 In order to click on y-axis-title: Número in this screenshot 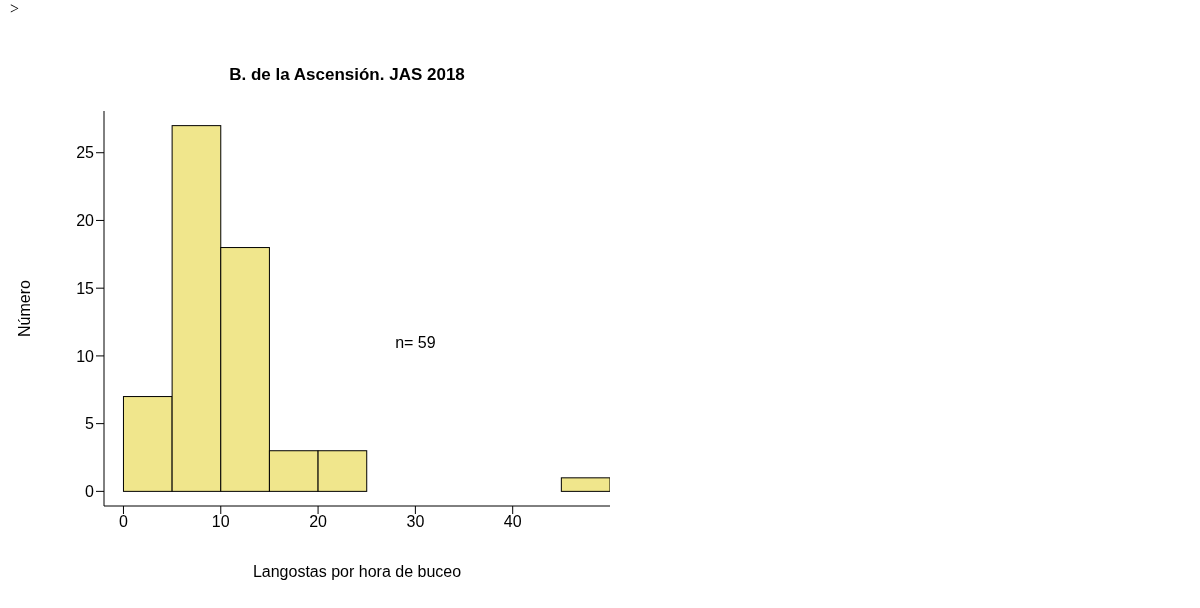, I will do `click(24, 308)`.